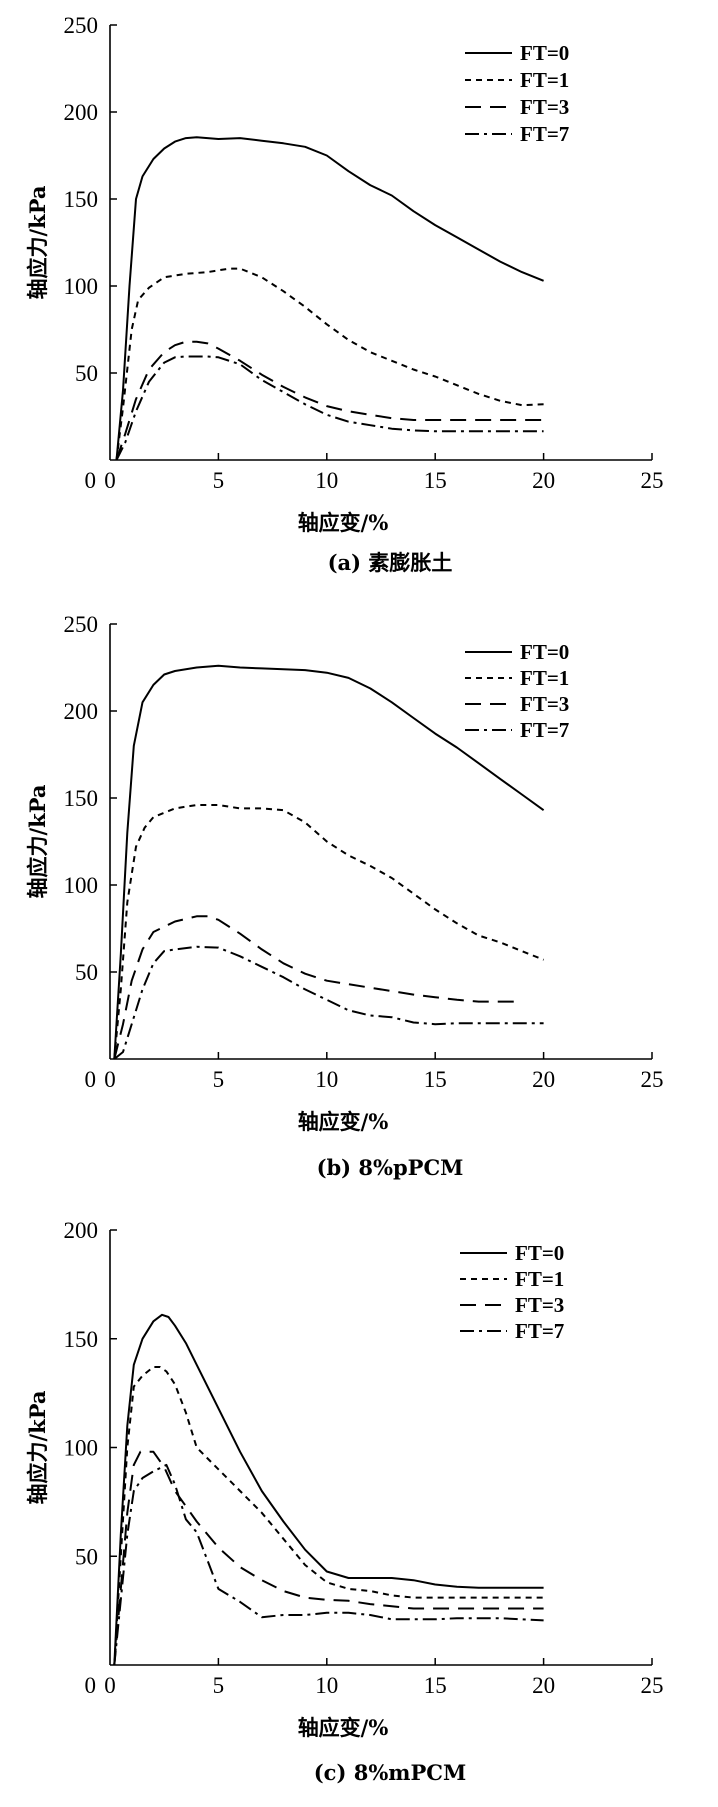 The width and height of the screenshot is (718, 1807). What do you see at coordinates (390, 1772) in the screenshot?
I see `panel-caption: (c) 8%mPCM` at bounding box center [390, 1772].